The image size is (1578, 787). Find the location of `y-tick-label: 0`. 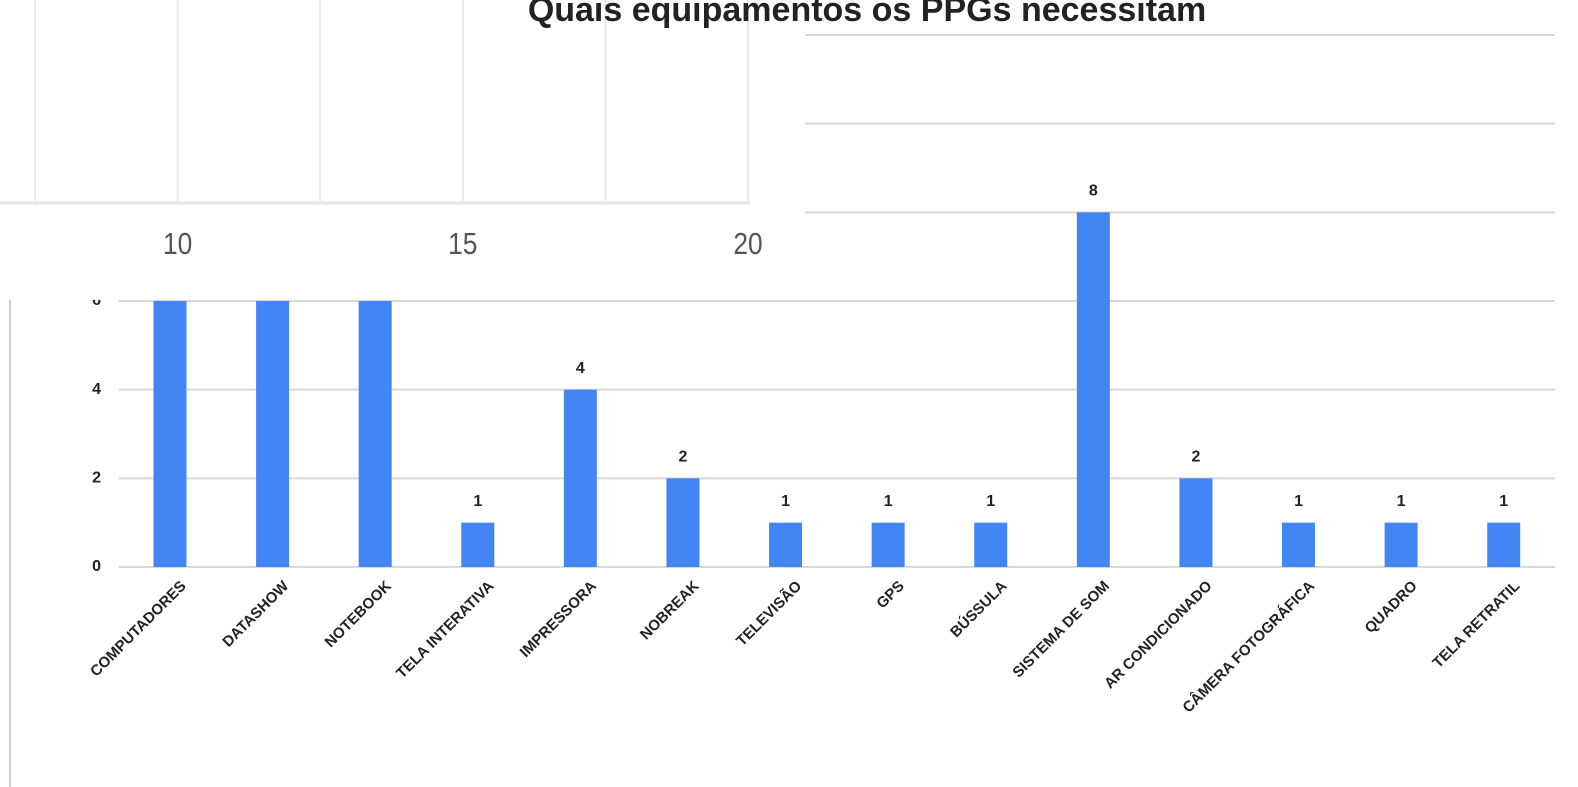

y-tick-label: 0 is located at coordinates (96, 566).